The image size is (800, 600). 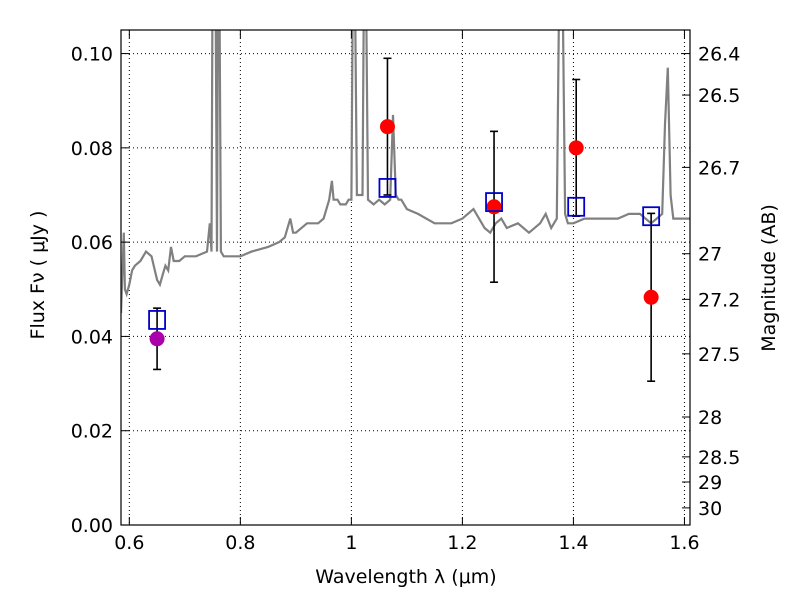 I want to click on y-tick-label: 0.08, so click(x=92, y=149).